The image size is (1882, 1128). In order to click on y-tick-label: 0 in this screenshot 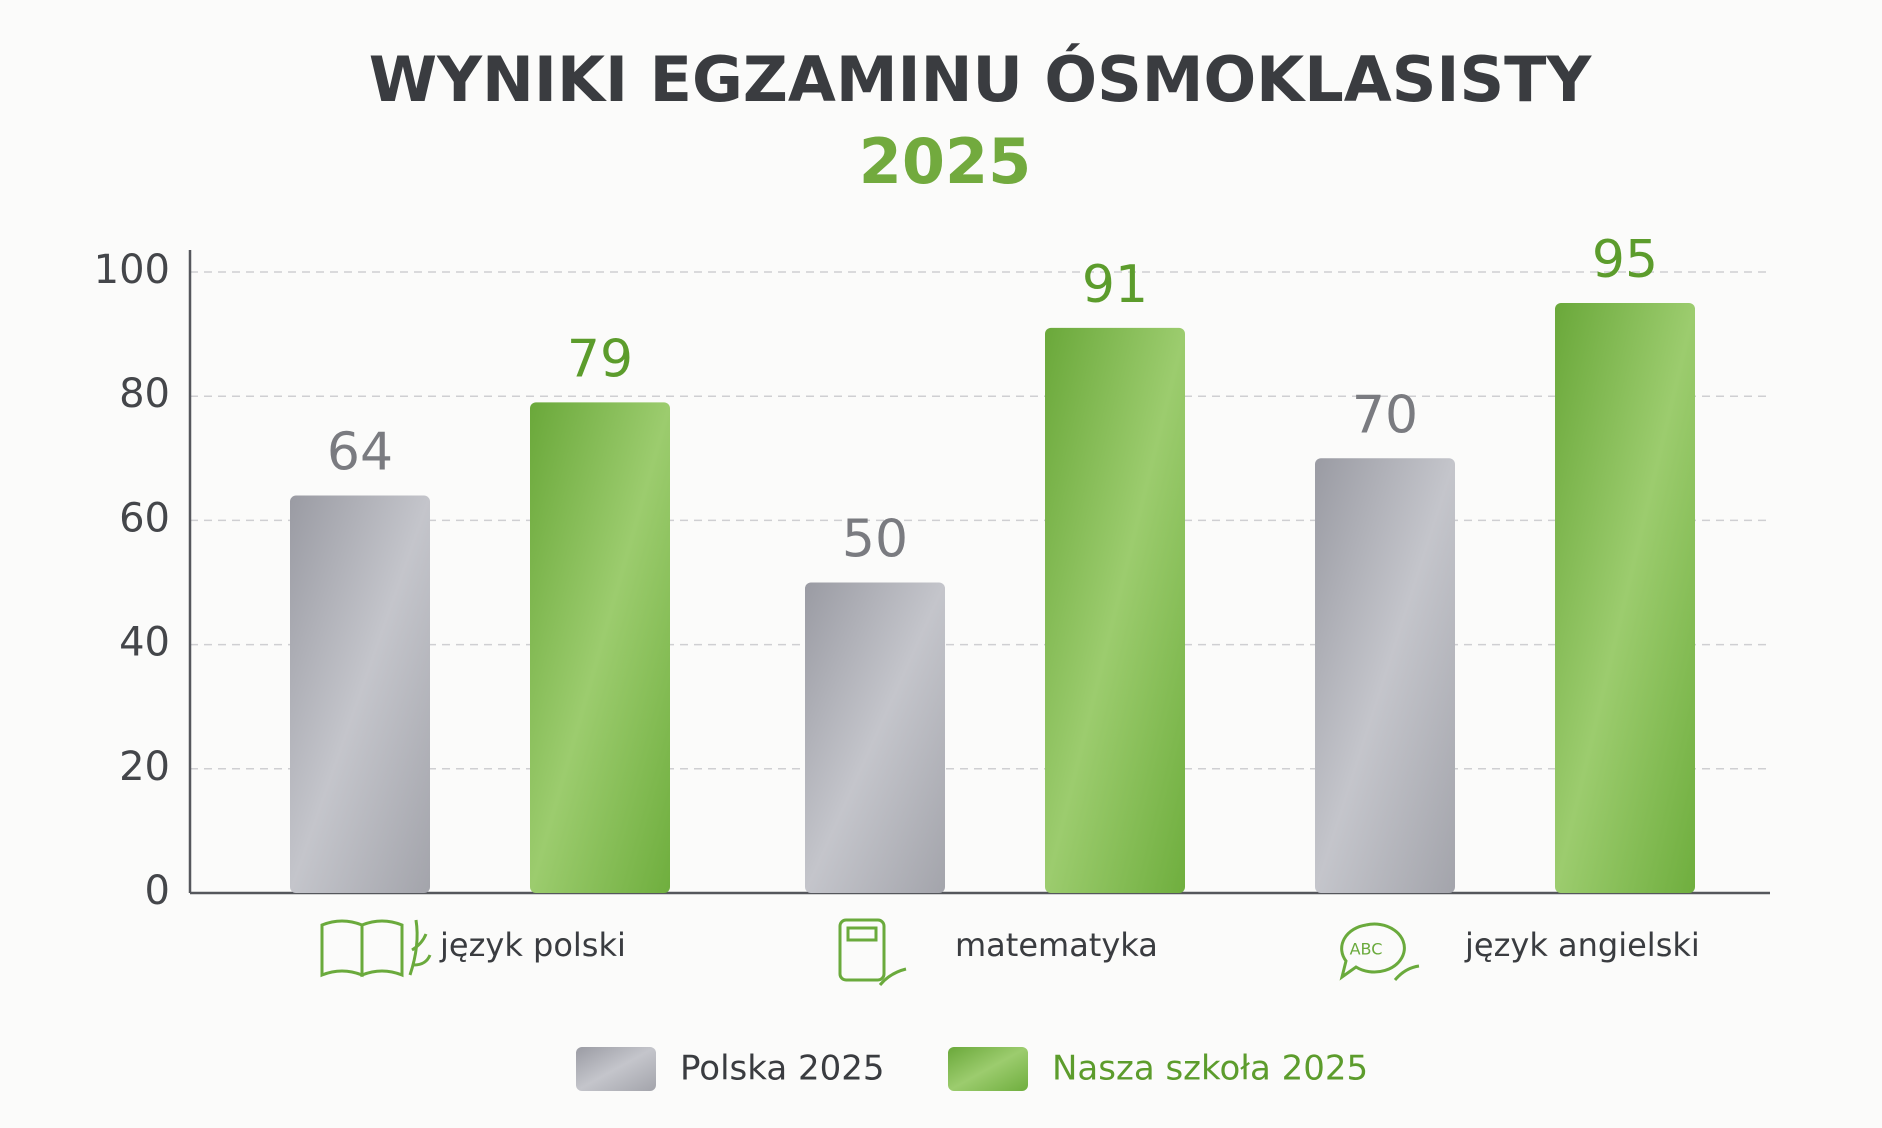, I will do `click(157, 891)`.